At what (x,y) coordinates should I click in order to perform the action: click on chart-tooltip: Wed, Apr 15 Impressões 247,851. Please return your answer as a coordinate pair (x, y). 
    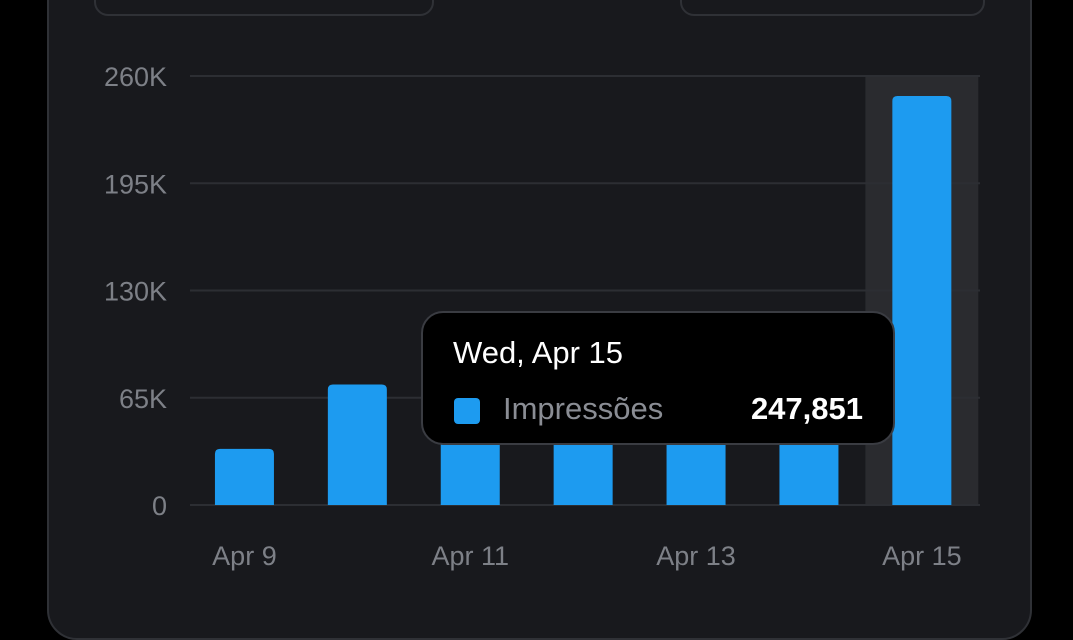
    Looking at the image, I should click on (658, 378).